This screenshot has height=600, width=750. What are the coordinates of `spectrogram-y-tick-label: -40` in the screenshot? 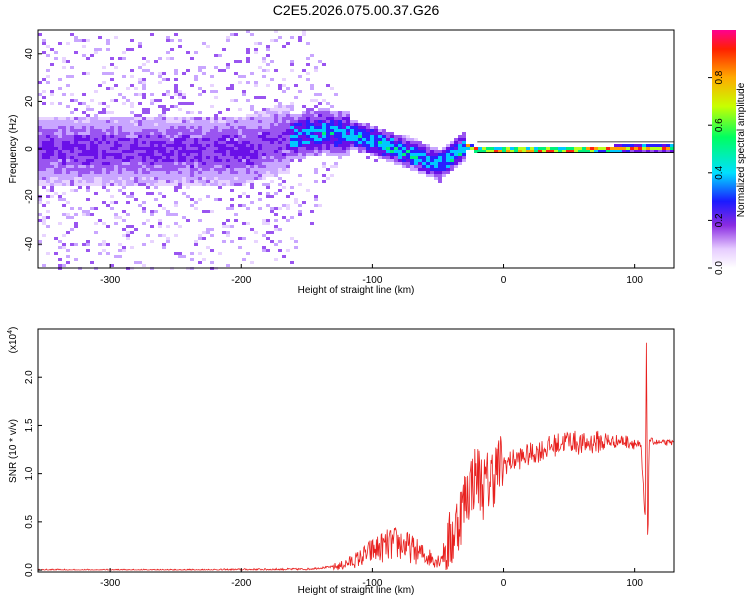 It's located at (29, 244).